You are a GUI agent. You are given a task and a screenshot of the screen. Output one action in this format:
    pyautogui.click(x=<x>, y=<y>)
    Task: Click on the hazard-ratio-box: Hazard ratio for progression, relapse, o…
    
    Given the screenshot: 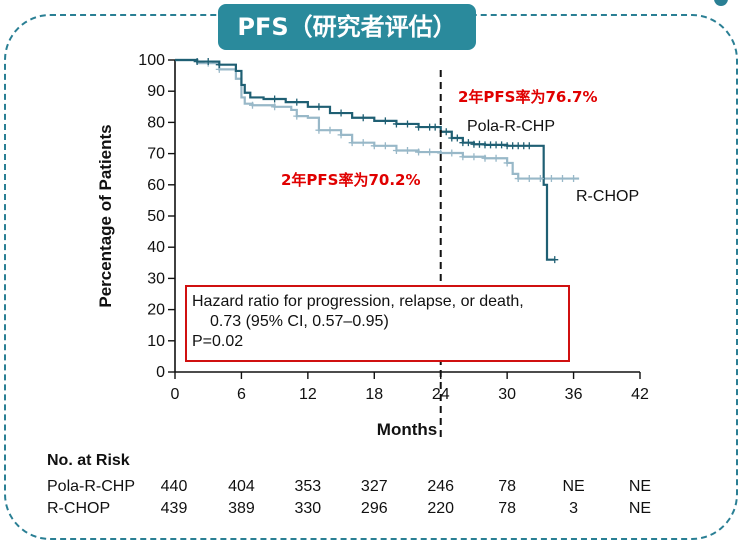 What is the action you would take?
    pyautogui.click(x=377, y=323)
    